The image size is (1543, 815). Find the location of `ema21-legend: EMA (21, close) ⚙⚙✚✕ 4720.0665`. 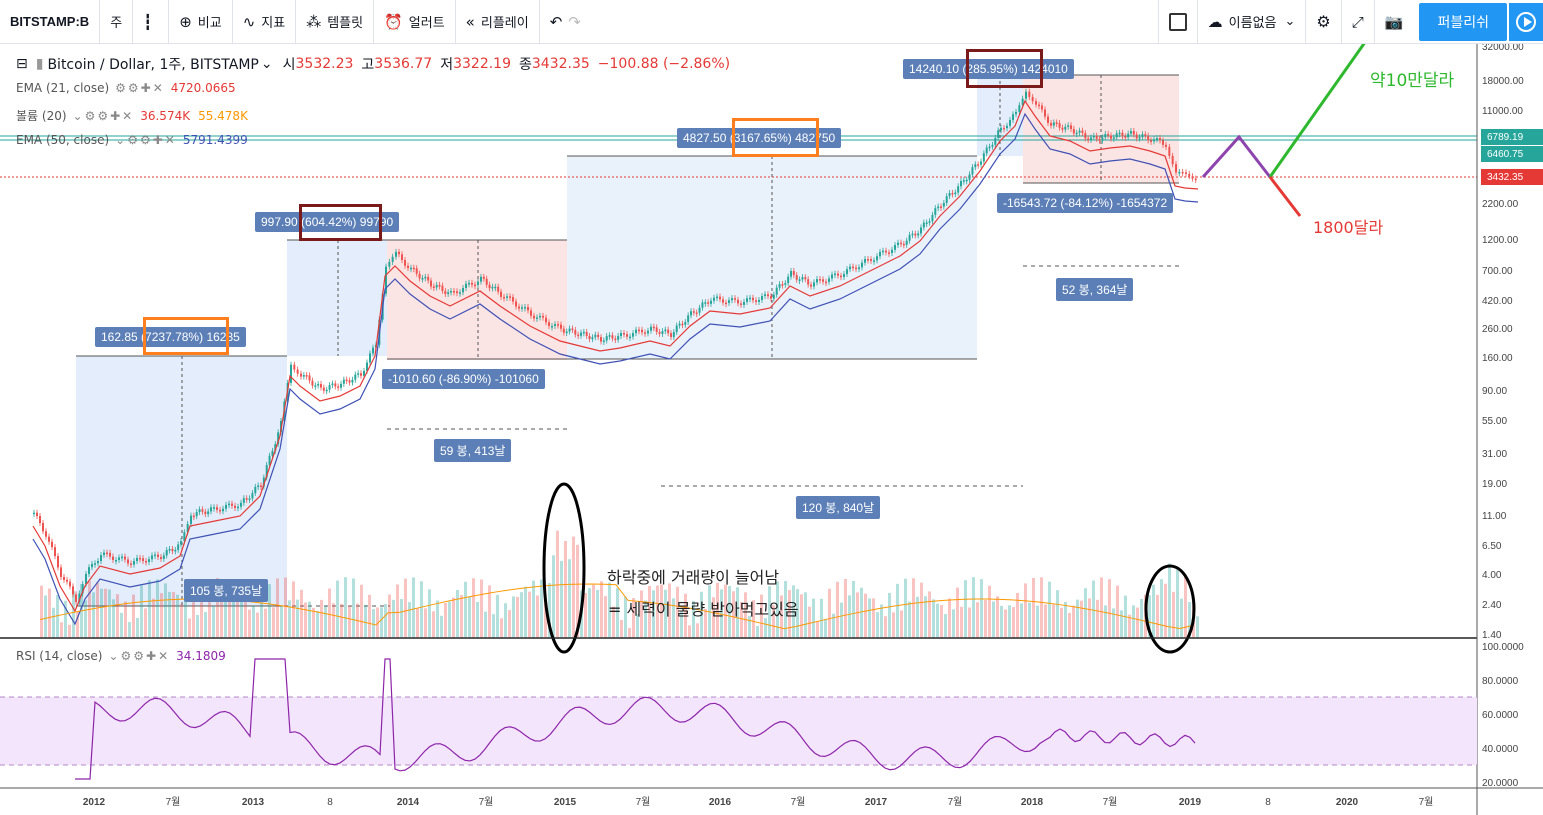

ema21-legend: EMA (21, close) ⚙⚙✚✕ 4720.0665 is located at coordinates (126, 88).